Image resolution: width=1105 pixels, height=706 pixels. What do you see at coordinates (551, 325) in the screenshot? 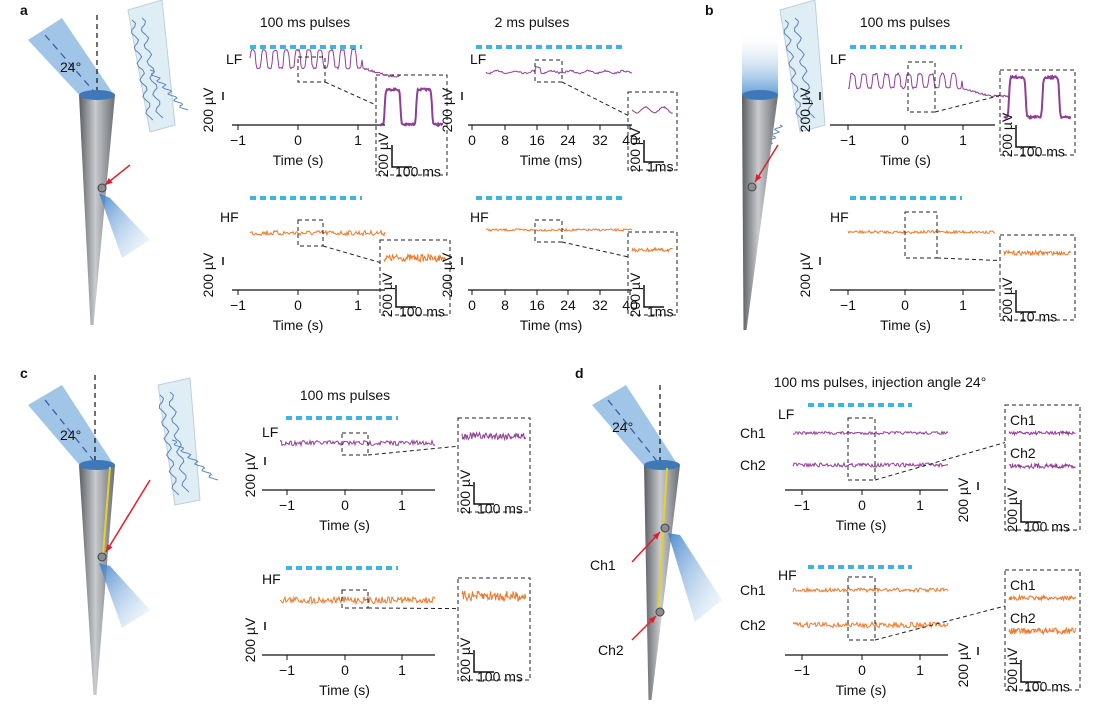
I see `x-axis-label: Time (ms)` at bounding box center [551, 325].